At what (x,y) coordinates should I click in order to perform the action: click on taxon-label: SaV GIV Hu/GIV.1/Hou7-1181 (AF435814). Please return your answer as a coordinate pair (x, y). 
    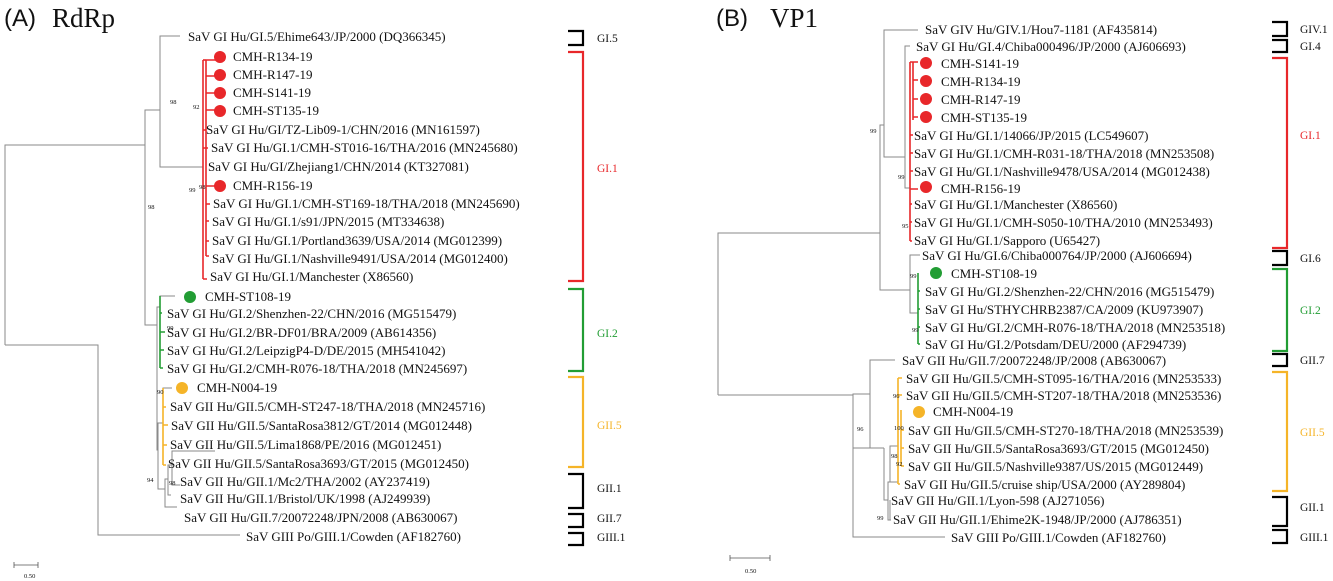
    Looking at the image, I should click on (1041, 29).